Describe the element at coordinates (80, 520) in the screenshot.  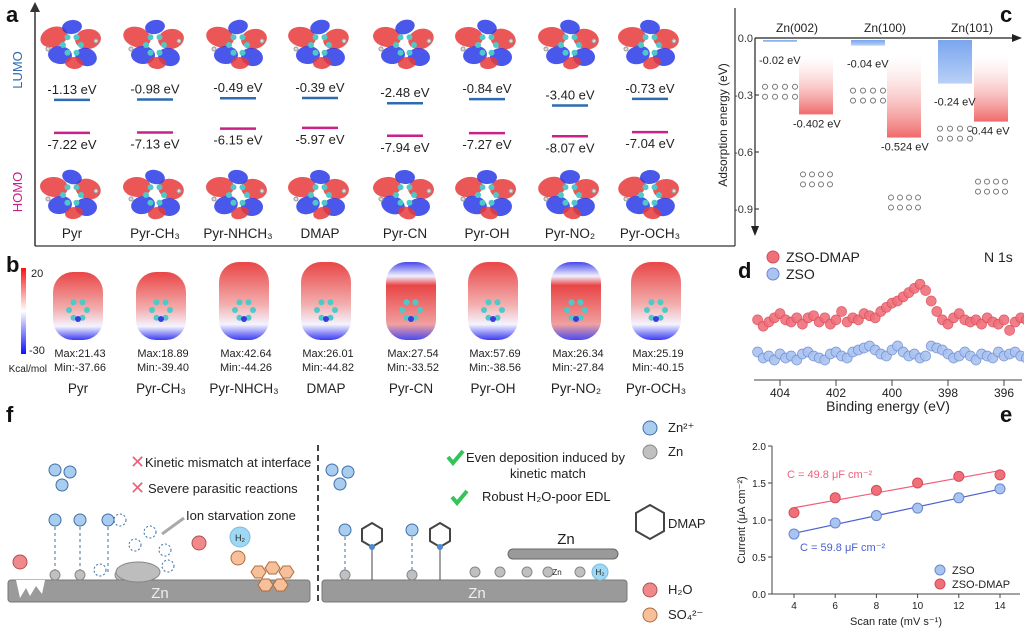
I see `zn2plus-ion` at that location.